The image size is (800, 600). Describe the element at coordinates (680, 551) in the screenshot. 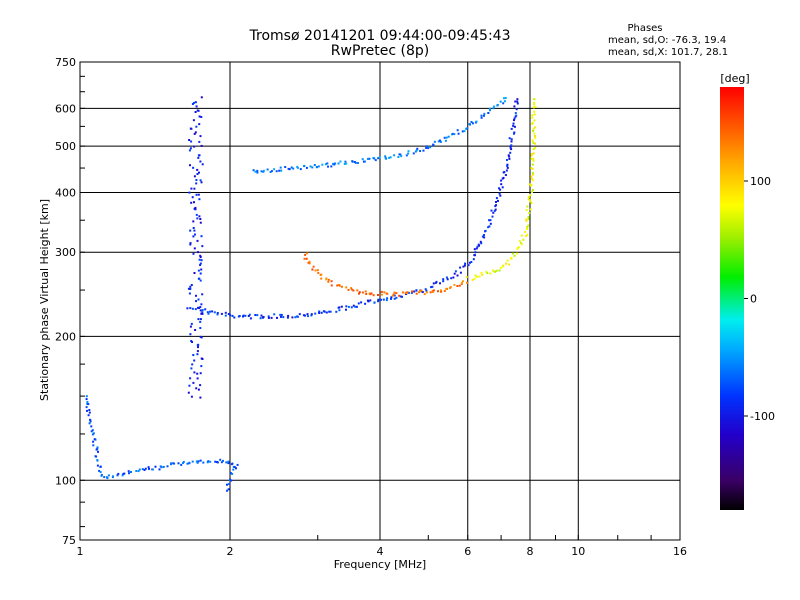

I see `x-tick-label: 16` at that location.